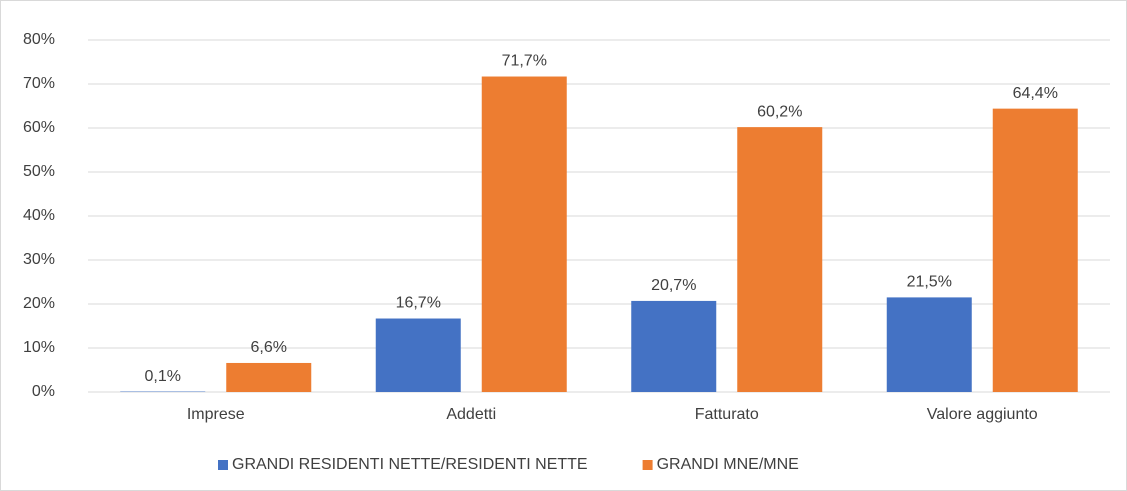 This screenshot has width=1127, height=491. I want to click on value-label: 71,7%, so click(524, 61).